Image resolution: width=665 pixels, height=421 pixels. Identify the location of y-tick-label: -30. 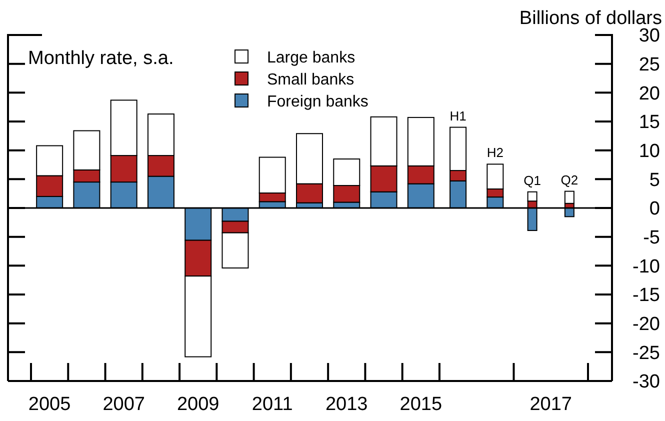
(646, 382).